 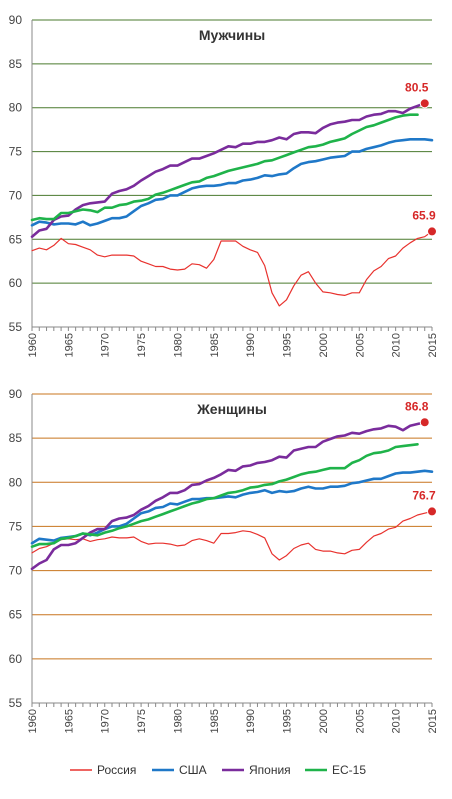 I want to click on chart-title: Мужчины, so click(x=232, y=35).